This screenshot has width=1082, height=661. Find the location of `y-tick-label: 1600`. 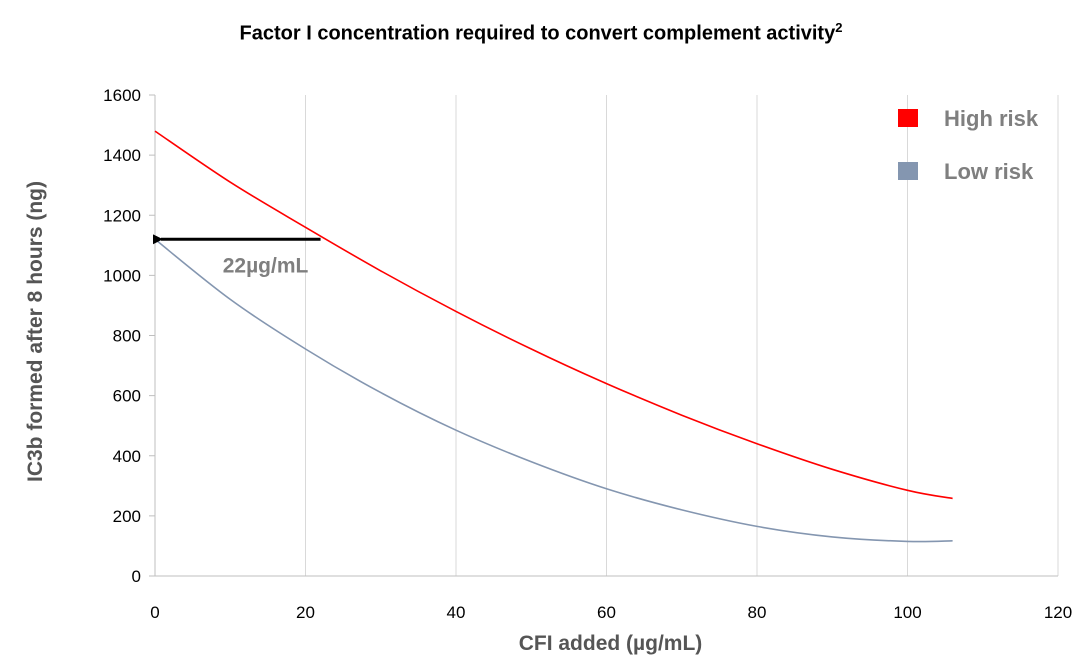

y-tick-label: 1600 is located at coordinates (122, 95).